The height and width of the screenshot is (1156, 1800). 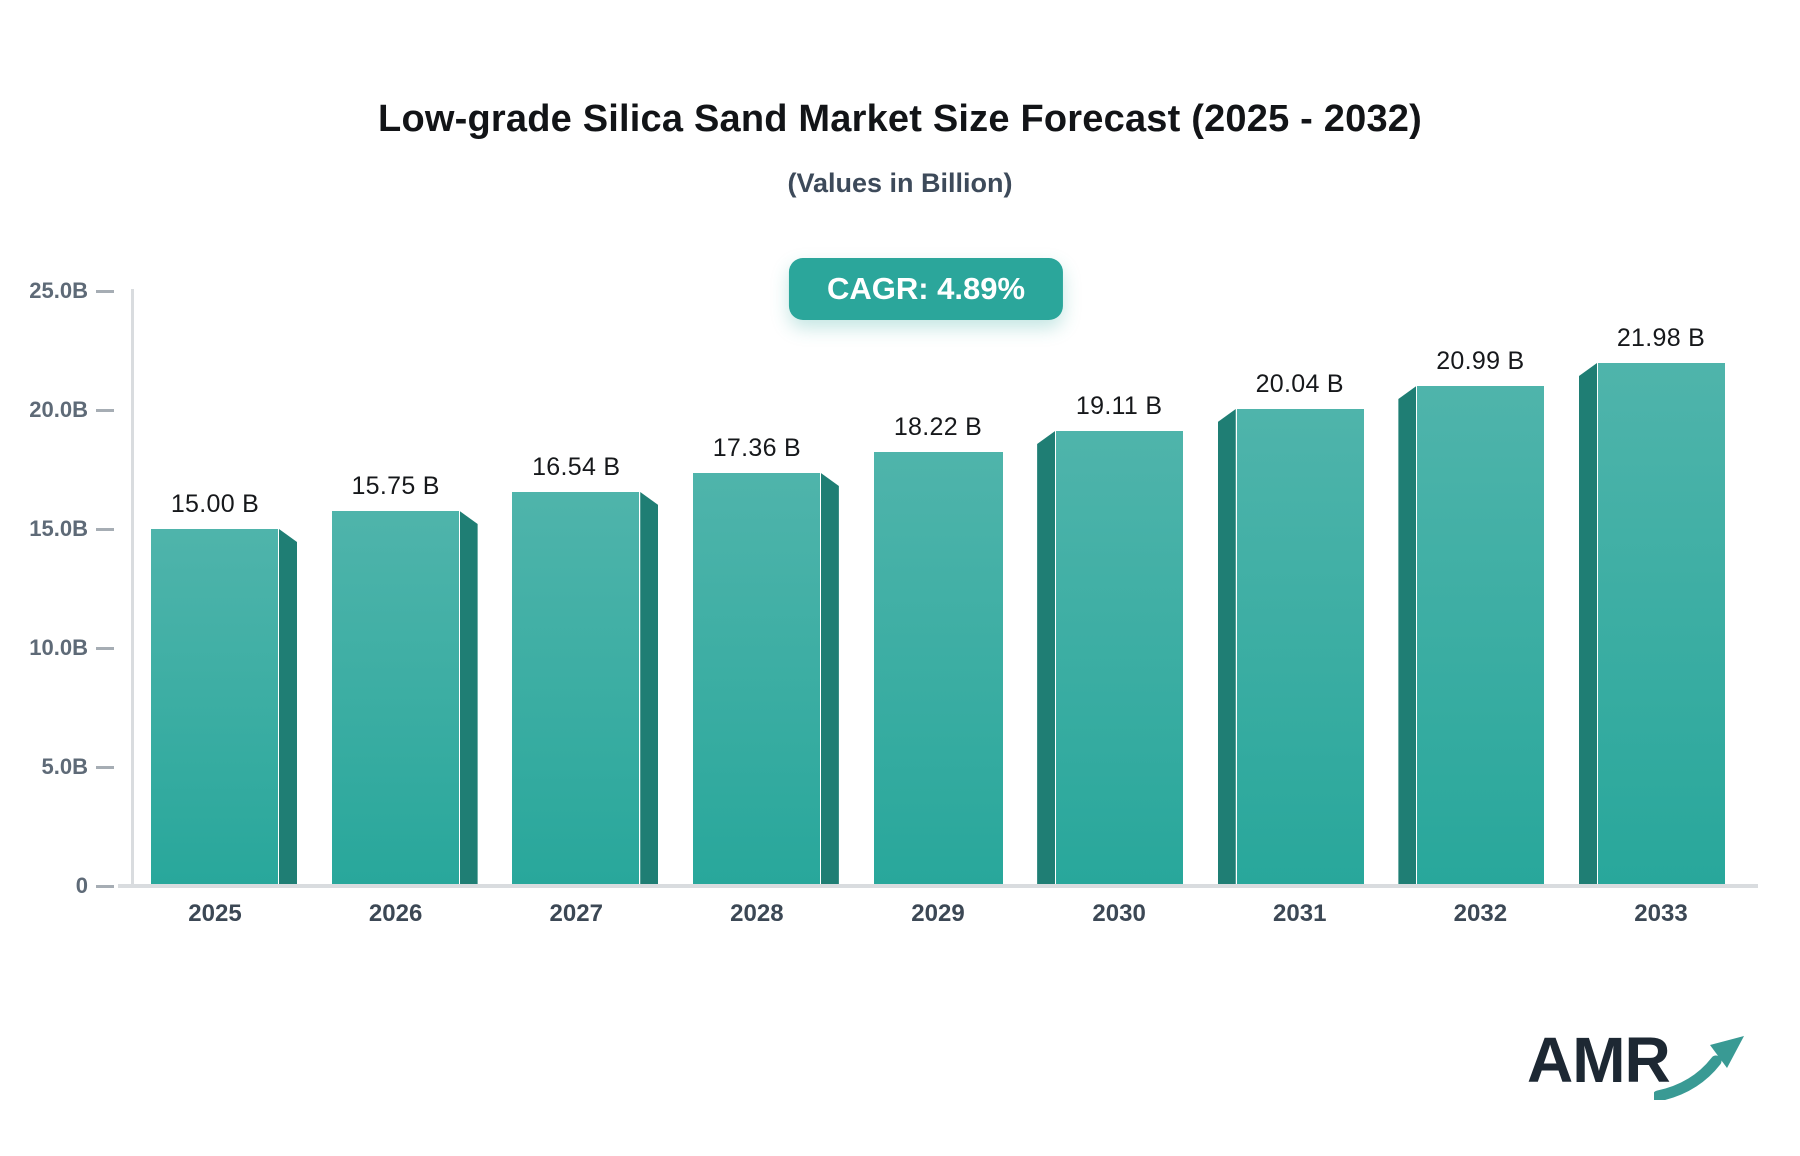 I want to click on x-axis-baseline, so click(x=938, y=886).